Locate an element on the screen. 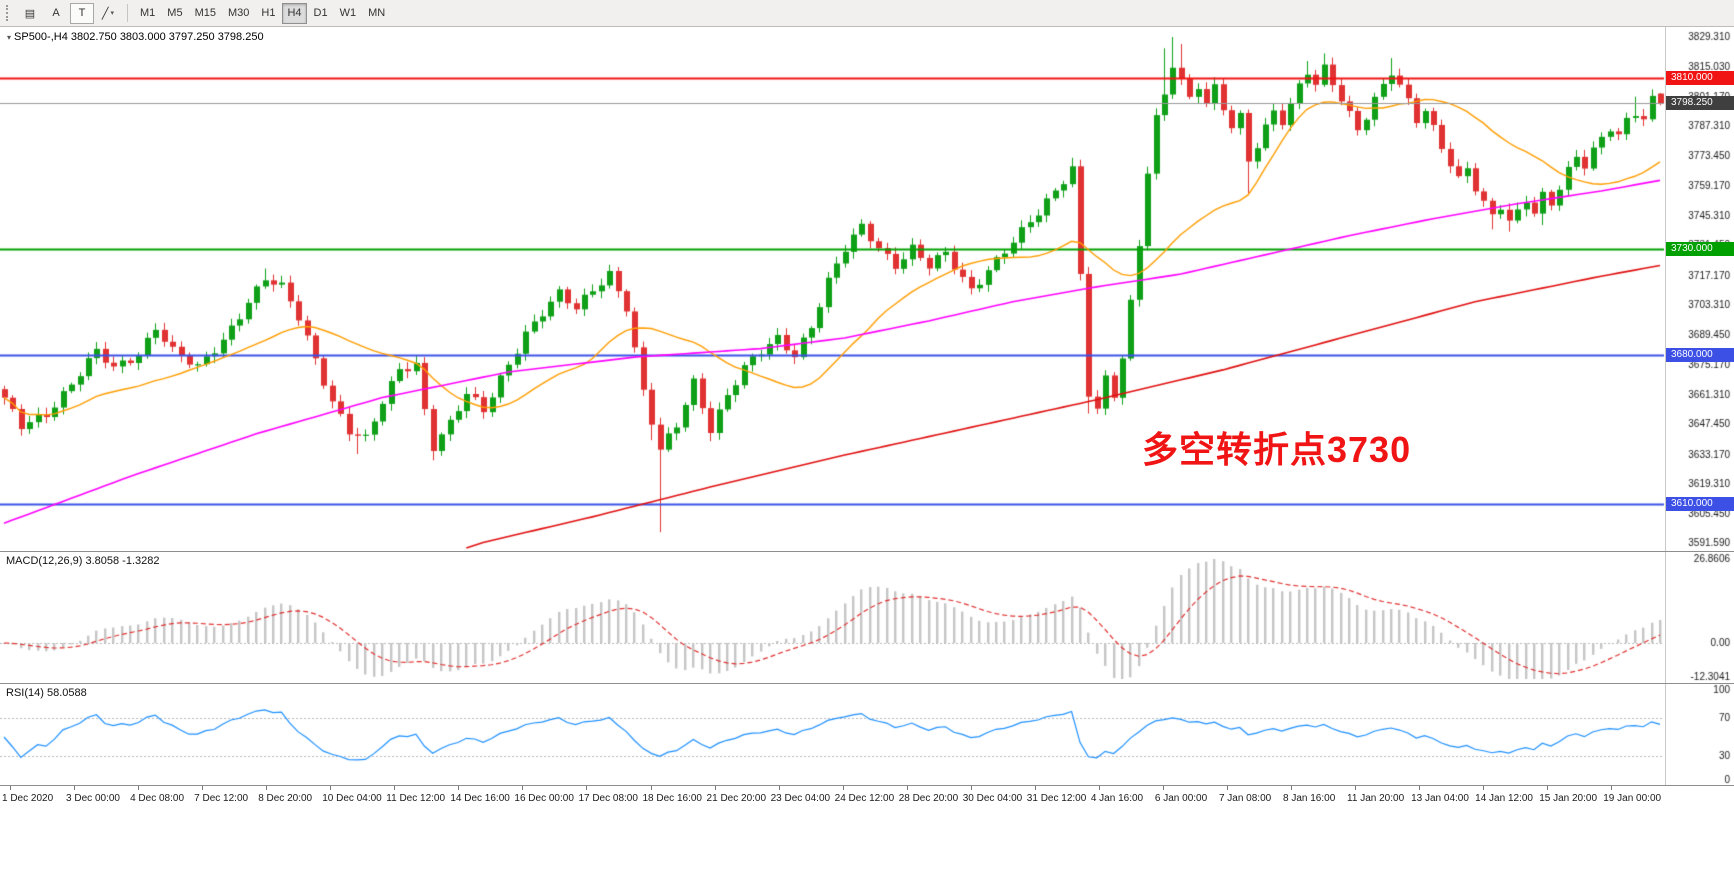 This screenshot has height=894, width=1734. timeframe-button-h4: H4 is located at coordinates (294, 13).